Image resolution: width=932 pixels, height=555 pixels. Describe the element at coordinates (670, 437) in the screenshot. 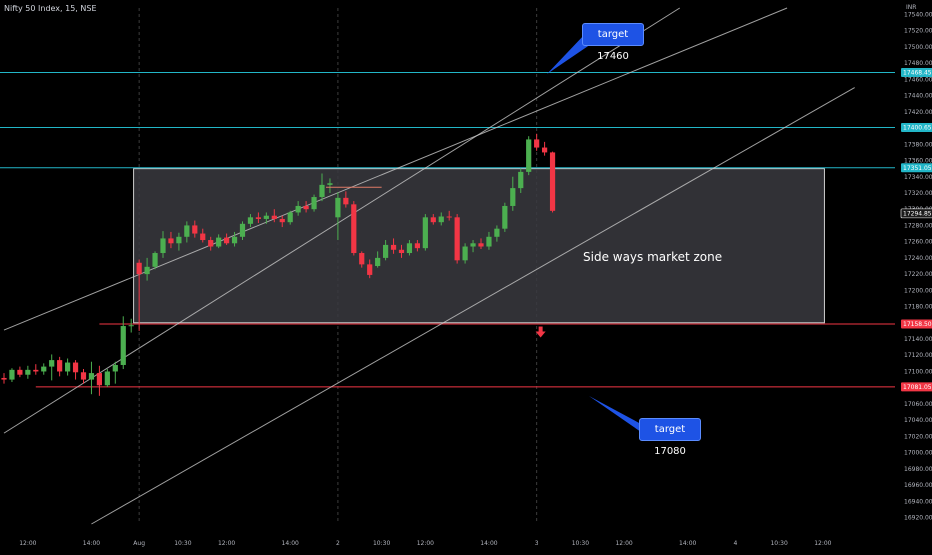

I see `target-down-callout: target 17080` at that location.